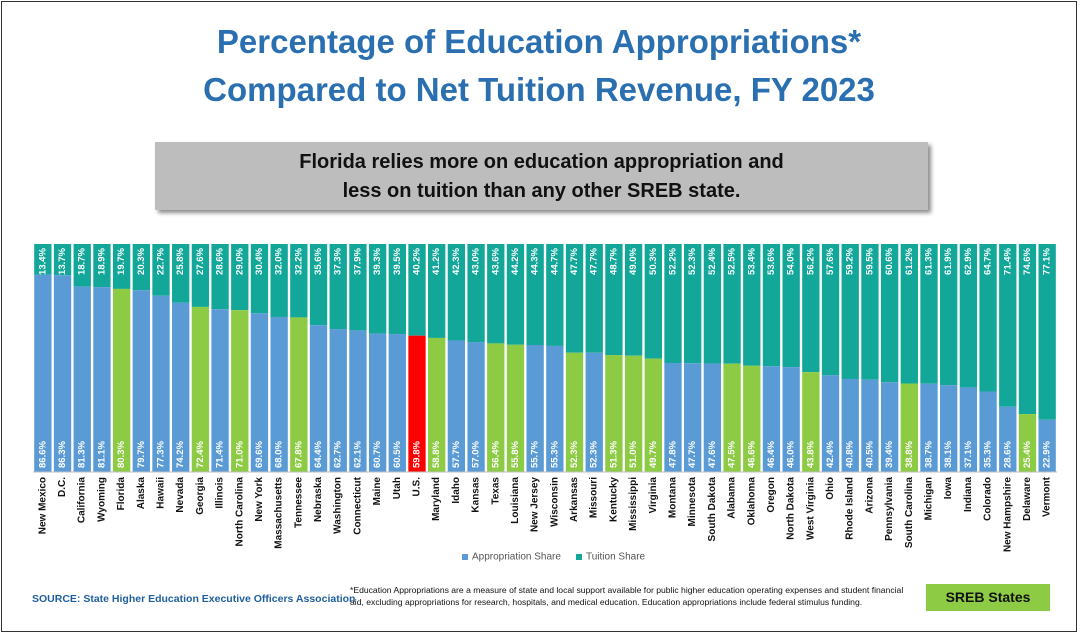  What do you see at coordinates (830, 310) in the screenshot?
I see `bar-tuition-ohio` at bounding box center [830, 310].